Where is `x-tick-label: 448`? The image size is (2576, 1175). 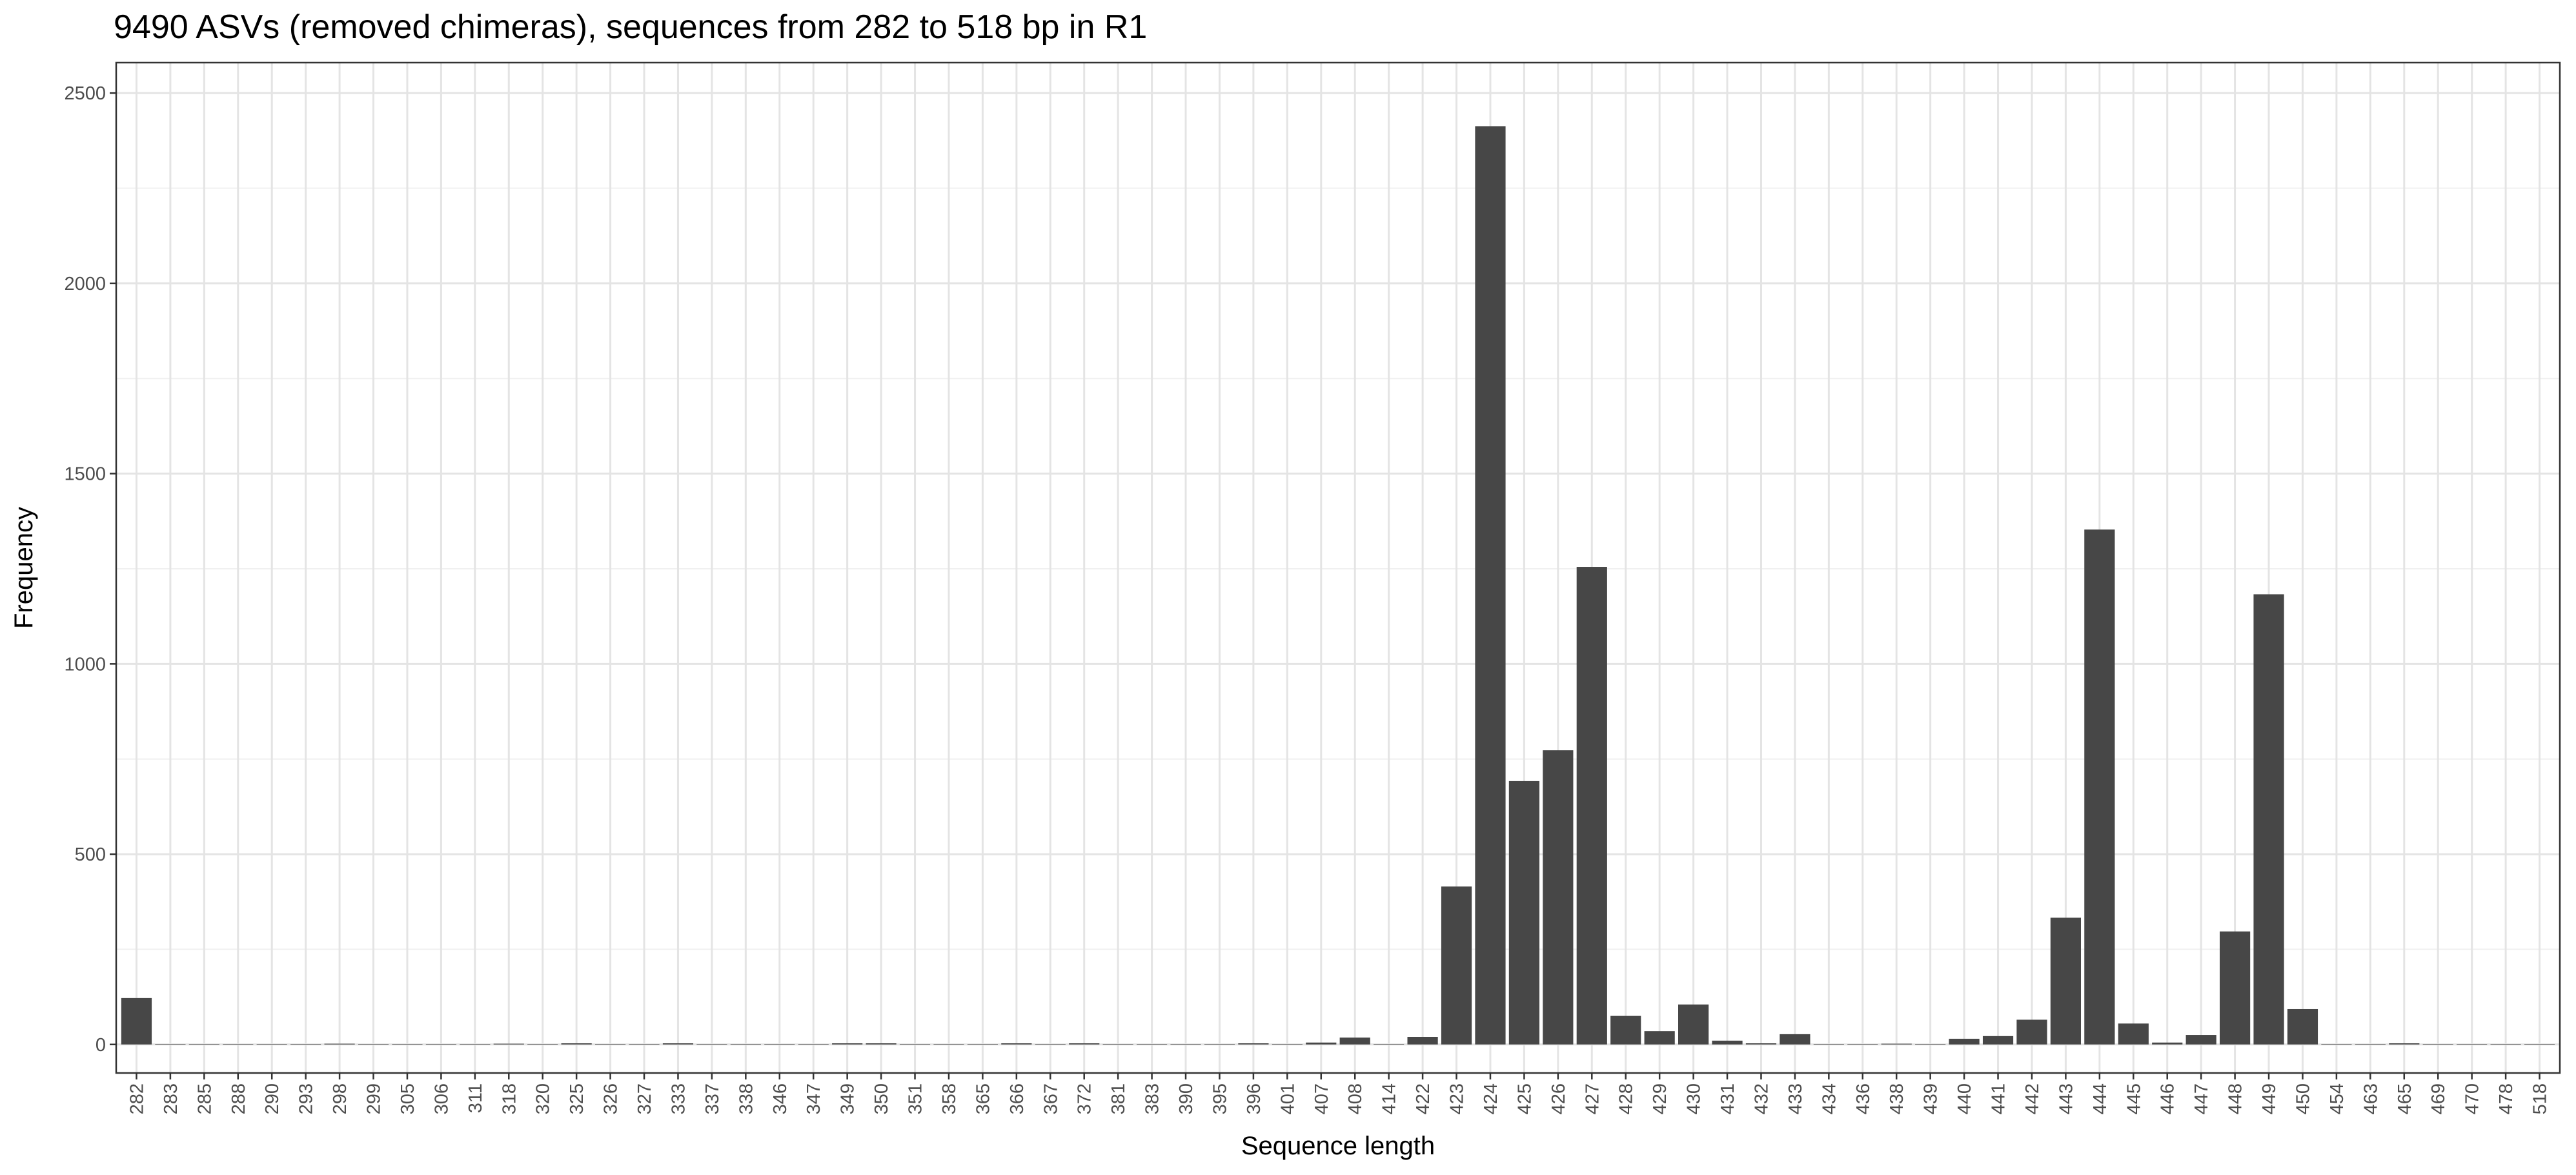
x-tick-label: 448 is located at coordinates (2236, 1098).